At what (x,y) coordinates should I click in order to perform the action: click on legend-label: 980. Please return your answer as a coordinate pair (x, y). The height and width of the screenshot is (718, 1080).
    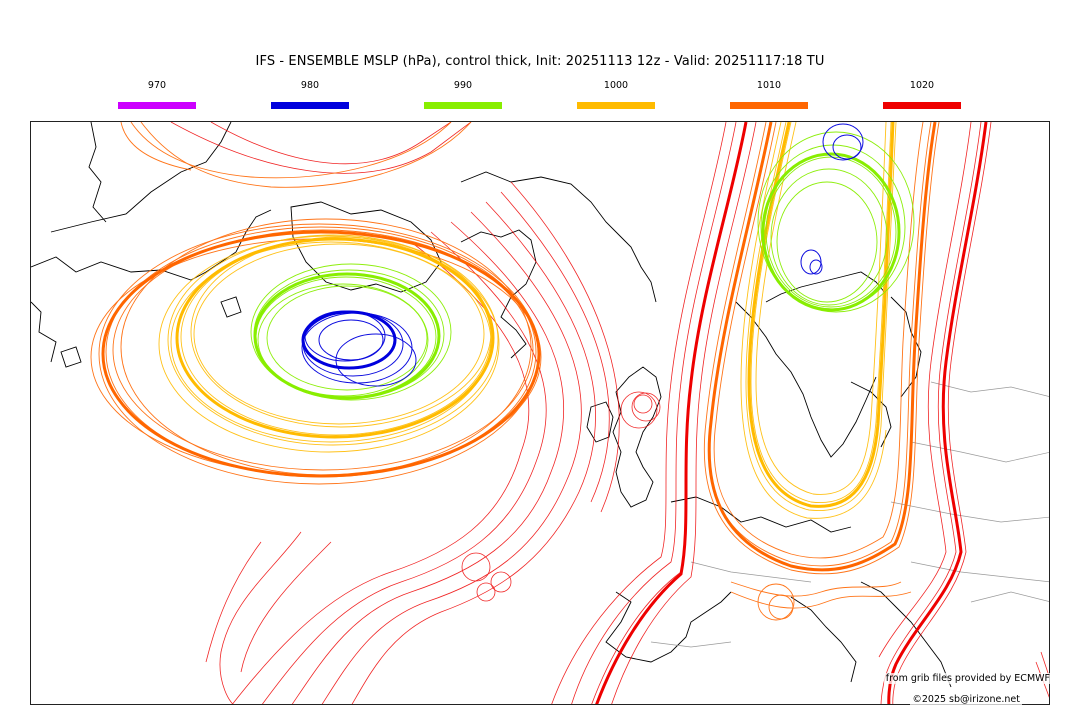
    Looking at the image, I should click on (310, 85).